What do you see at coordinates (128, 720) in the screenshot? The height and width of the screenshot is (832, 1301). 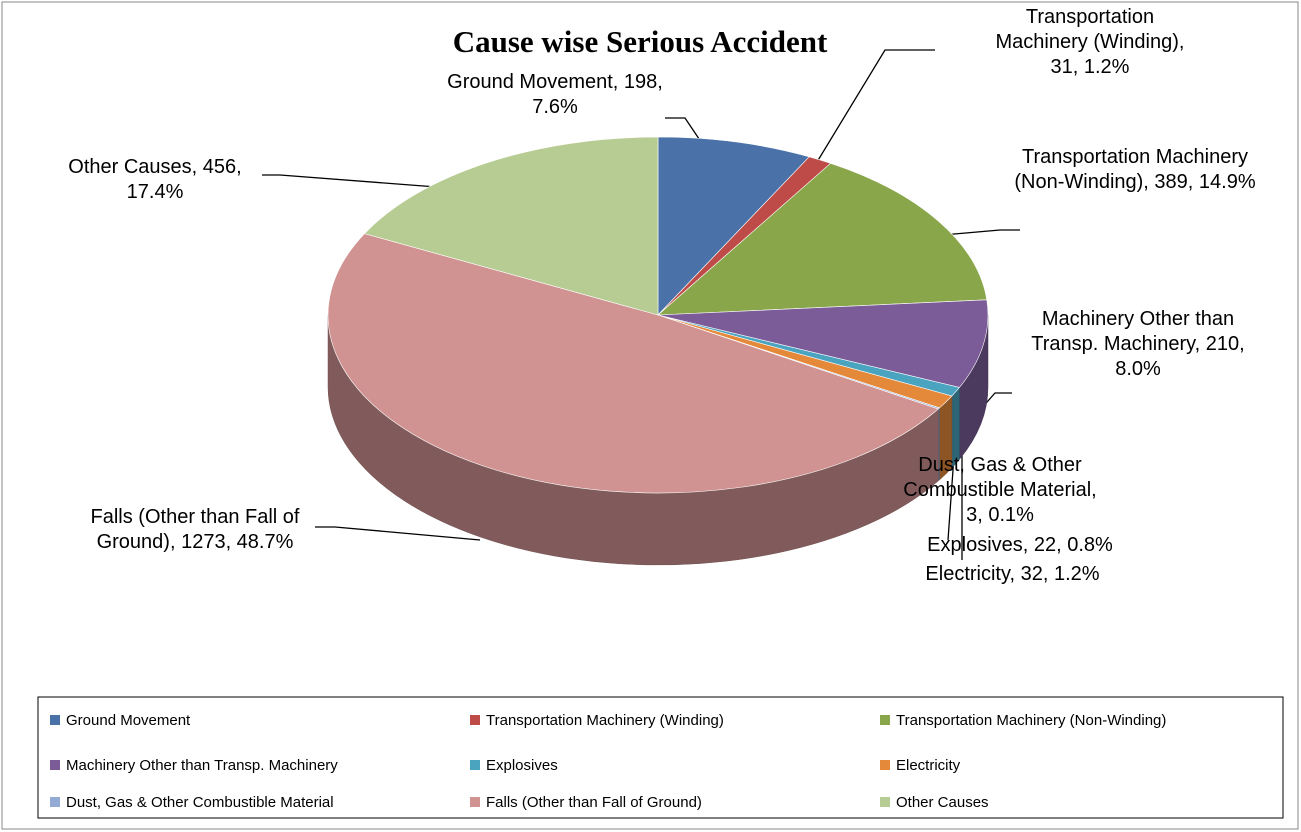 I see `legend-label: Ground Movement` at bounding box center [128, 720].